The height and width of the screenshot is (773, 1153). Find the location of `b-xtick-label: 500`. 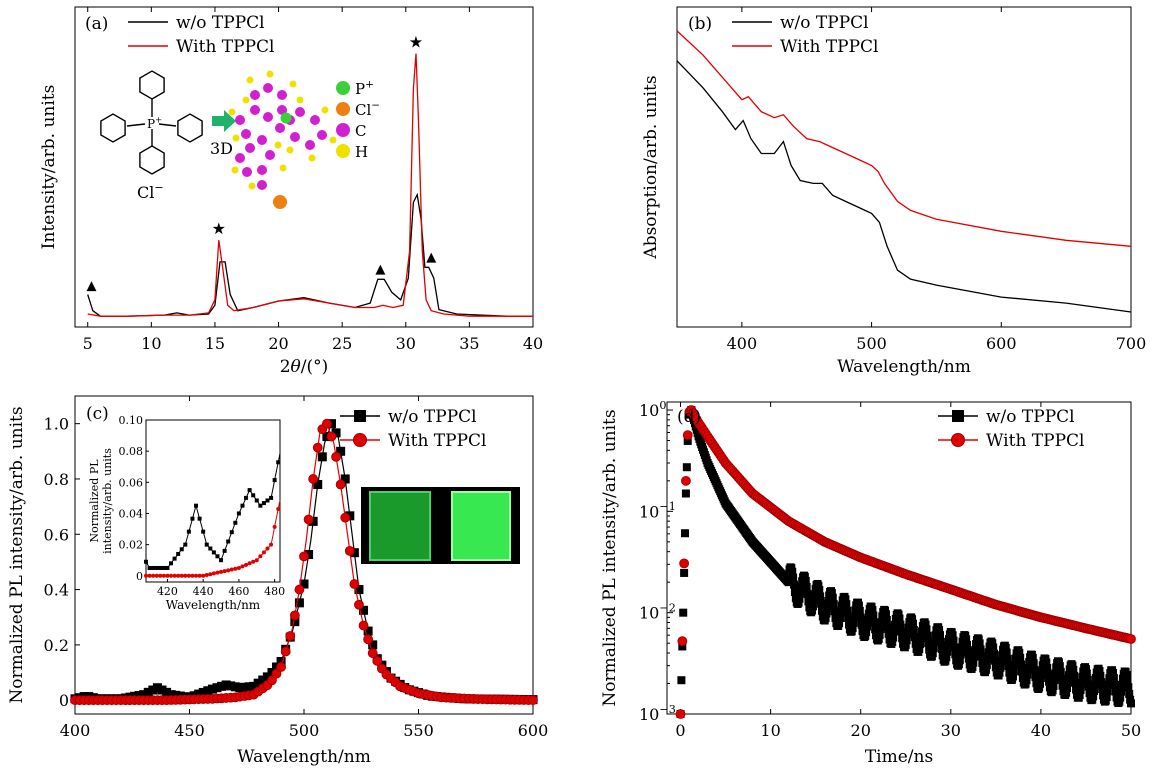

b-xtick-label: 500 is located at coordinates (871, 343).